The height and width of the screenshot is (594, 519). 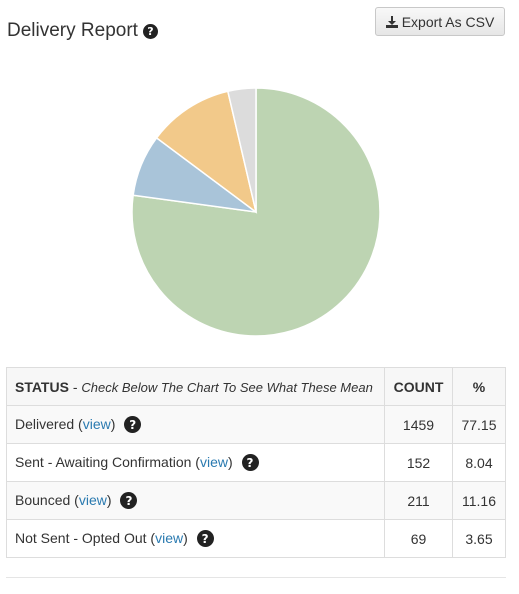 What do you see at coordinates (391, 21) in the screenshot?
I see `download-icon` at bounding box center [391, 21].